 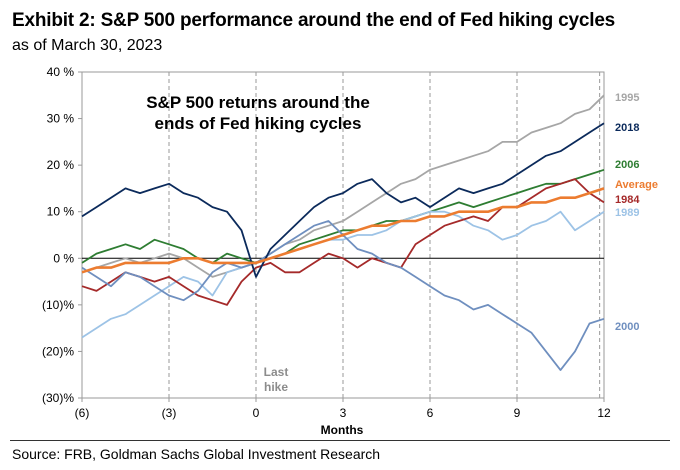 What do you see at coordinates (430, 413) in the screenshot?
I see `x-tick-label: 6` at bounding box center [430, 413].